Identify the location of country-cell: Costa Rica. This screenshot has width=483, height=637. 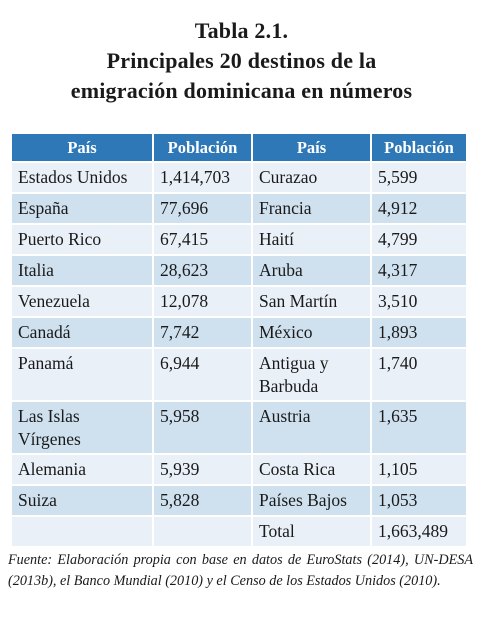
(311, 469).